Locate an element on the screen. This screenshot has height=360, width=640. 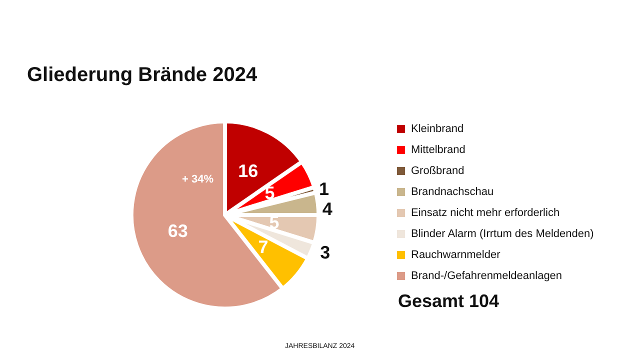
legend-label: Mittelbrand is located at coordinates (438, 150).